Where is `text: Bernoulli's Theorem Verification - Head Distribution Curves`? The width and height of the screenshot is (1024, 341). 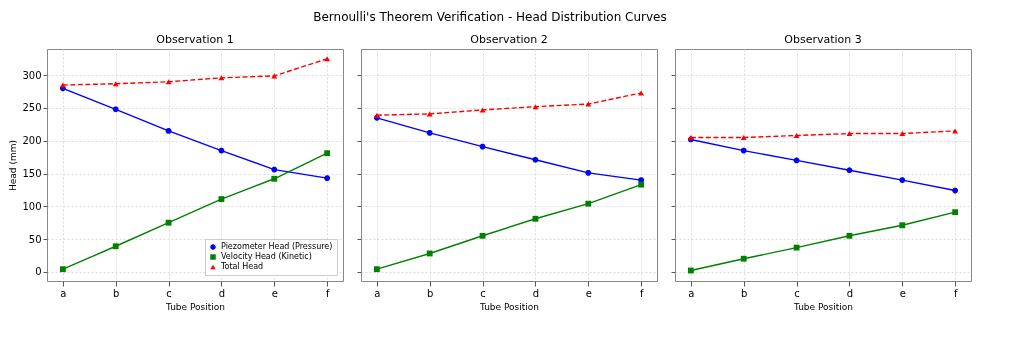 text: Bernoulli's Theorem Verification - Head Distribution Curves is located at coordinates (490, 16).